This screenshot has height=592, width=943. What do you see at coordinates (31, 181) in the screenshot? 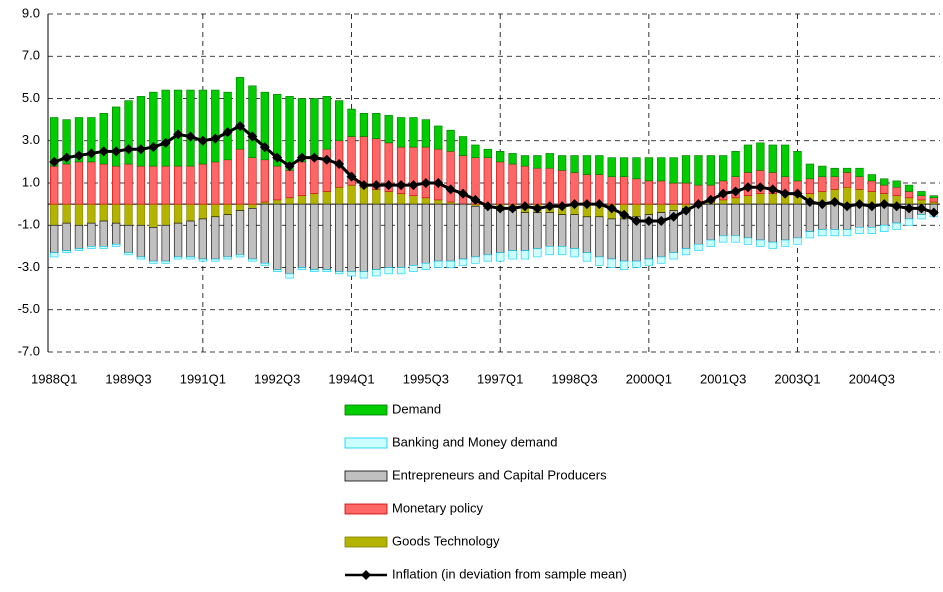
I see `y-tick-label: 1.0` at bounding box center [31, 181].